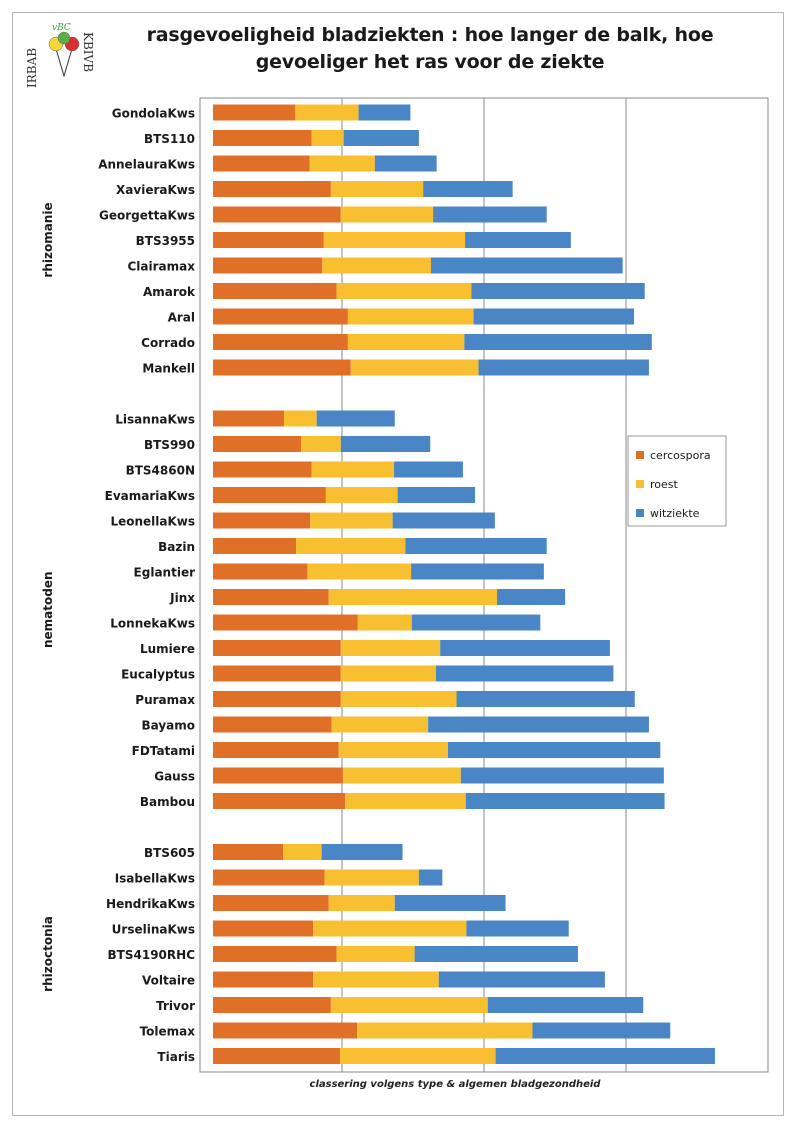  I want to click on chart-title-line-2: gevoeliger het ras voor de ziekte, so click(430, 62).